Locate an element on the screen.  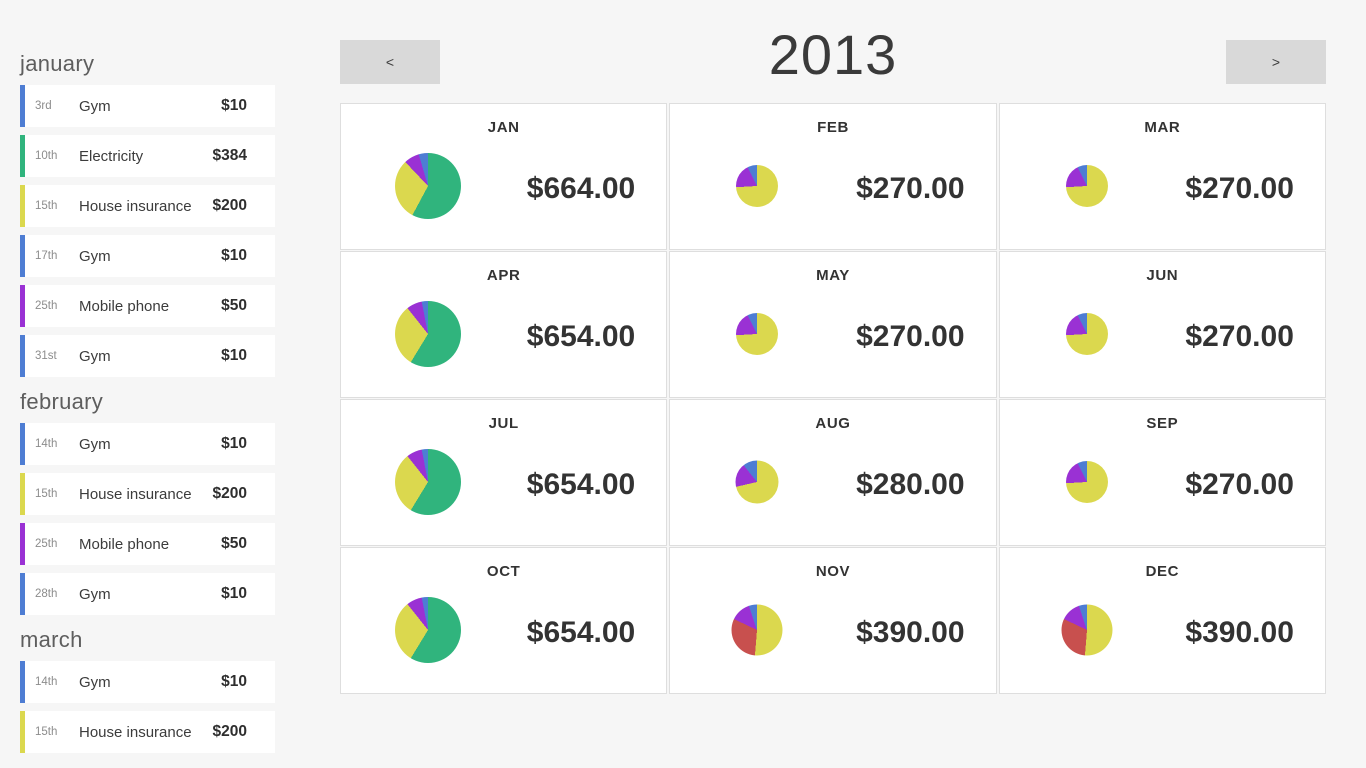
expense-date: 3rd is located at coordinates (43, 106).